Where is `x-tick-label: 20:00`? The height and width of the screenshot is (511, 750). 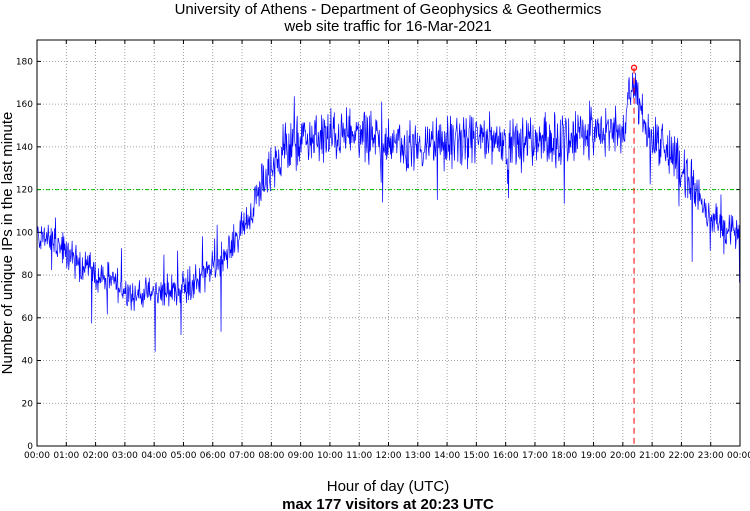 x-tick-label: 20:00 is located at coordinates (623, 456).